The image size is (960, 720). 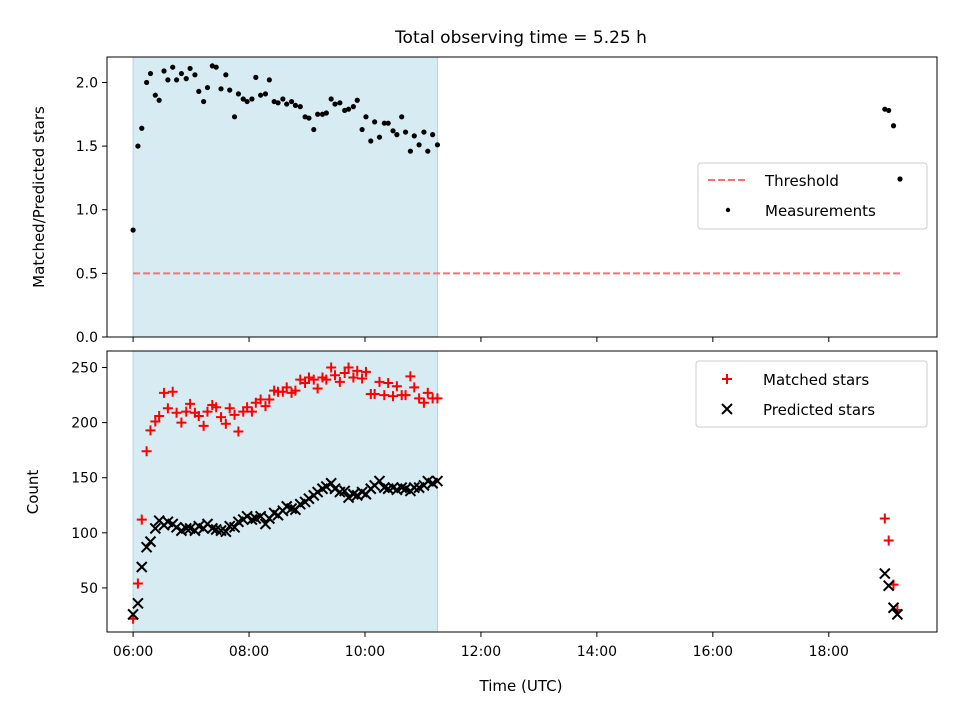 What do you see at coordinates (727, 409) in the screenshot?
I see `legend-predicted-swatch` at bounding box center [727, 409].